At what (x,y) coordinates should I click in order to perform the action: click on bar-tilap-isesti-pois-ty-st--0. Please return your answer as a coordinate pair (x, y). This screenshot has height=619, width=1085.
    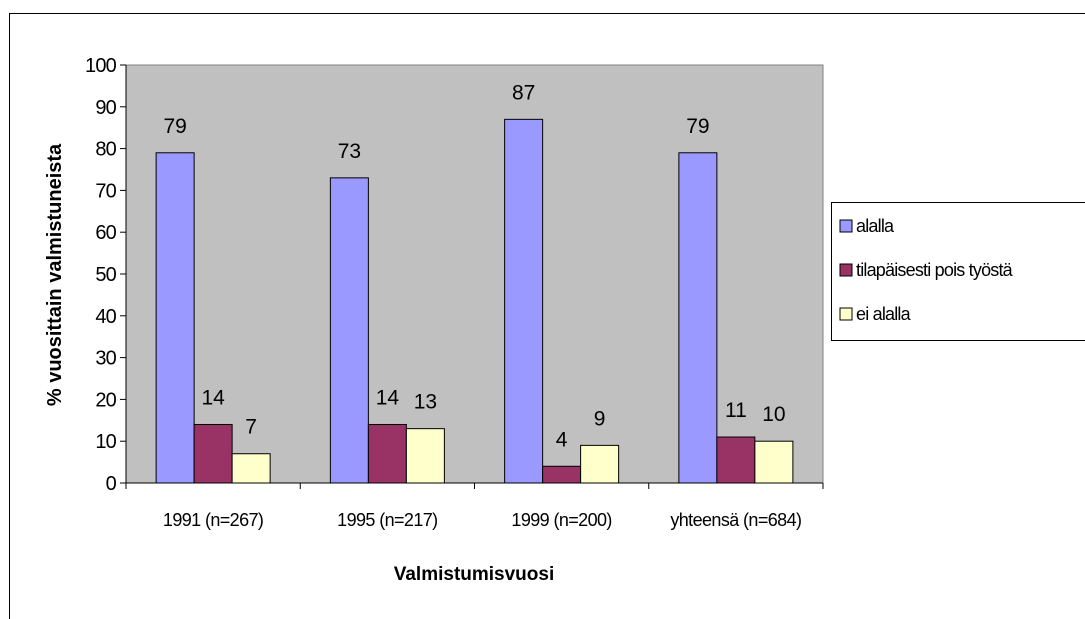
    Looking at the image, I should click on (213, 453).